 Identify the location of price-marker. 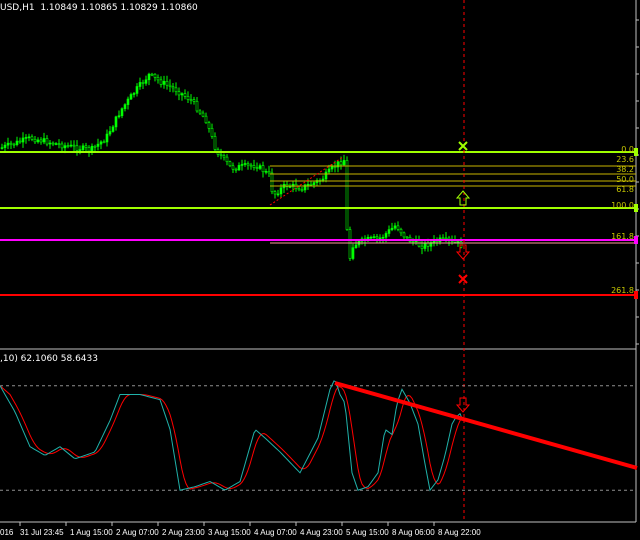
(636, 295).